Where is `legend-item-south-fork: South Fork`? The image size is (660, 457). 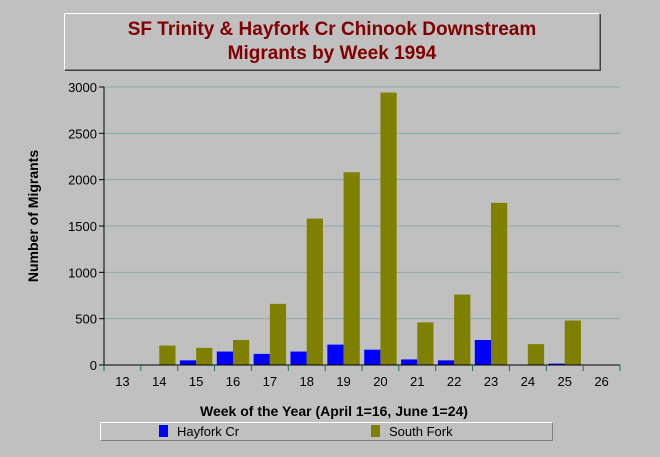
legend-item-south-fork: South Fork is located at coordinates (412, 432).